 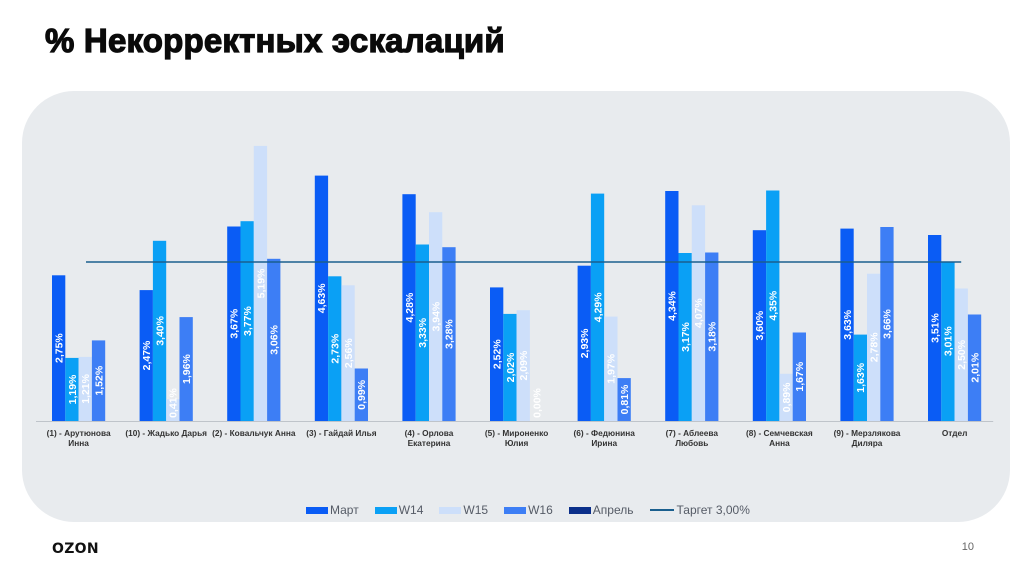 I want to click on bar-value-label: 3,67%, so click(x=235, y=323).